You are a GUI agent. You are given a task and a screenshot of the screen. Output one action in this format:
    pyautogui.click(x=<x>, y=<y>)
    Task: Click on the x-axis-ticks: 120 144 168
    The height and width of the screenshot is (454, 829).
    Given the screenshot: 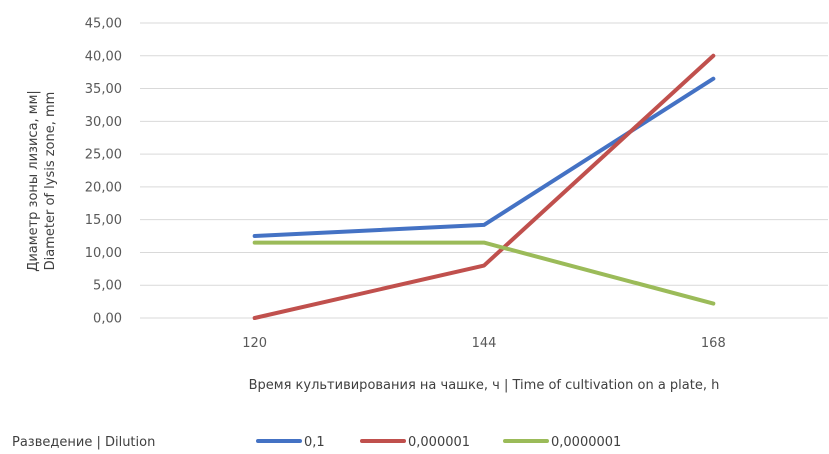 What is the action you would take?
    pyautogui.click(x=483, y=343)
    